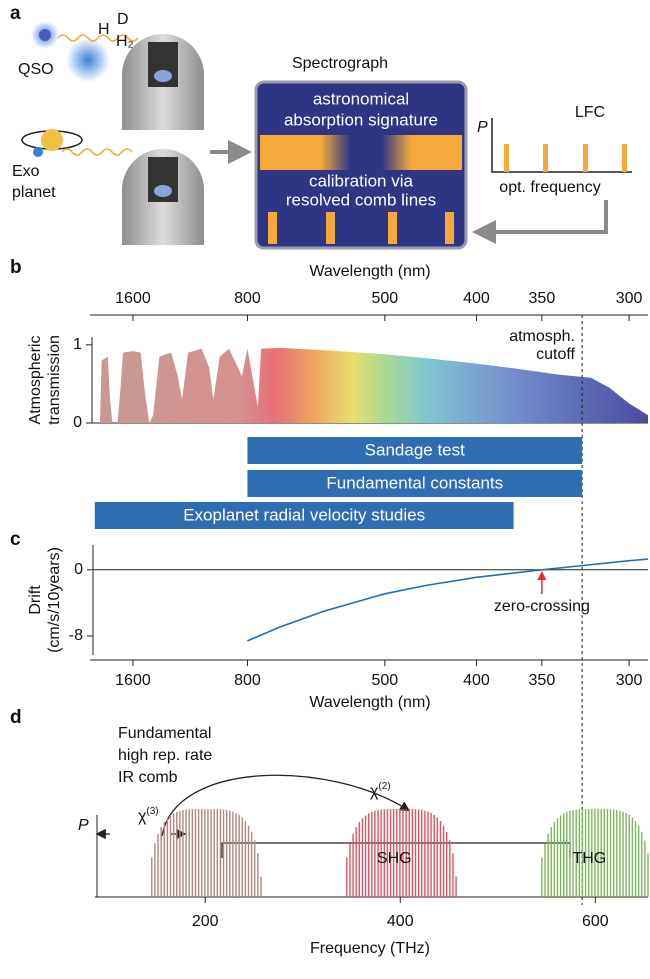  Describe the element at coordinates (76, 635) in the screenshot. I see `y-tick-label: -8` at that location.